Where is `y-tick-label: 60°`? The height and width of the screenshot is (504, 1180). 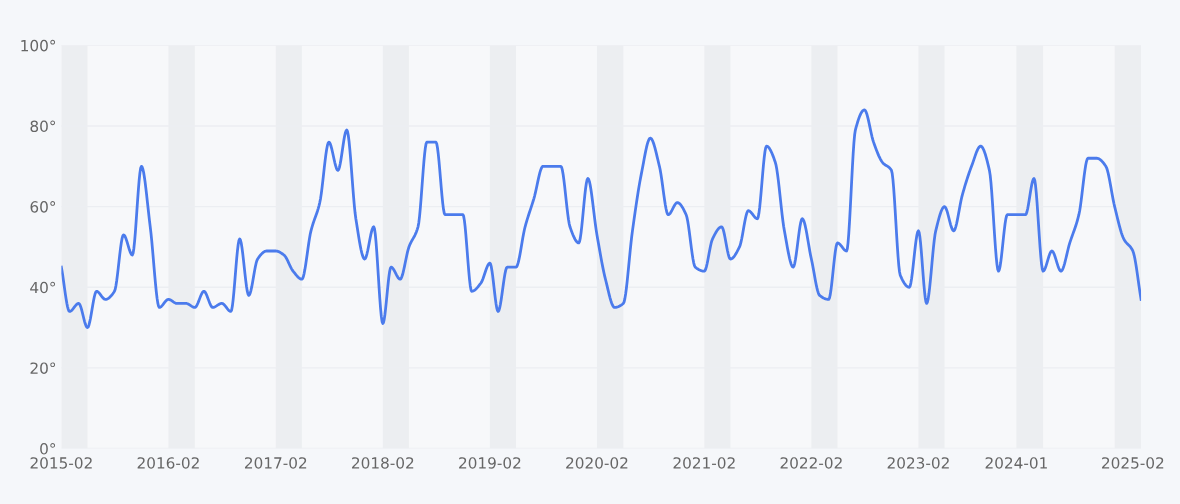 y-tick-label: 60° is located at coordinates (43, 207).